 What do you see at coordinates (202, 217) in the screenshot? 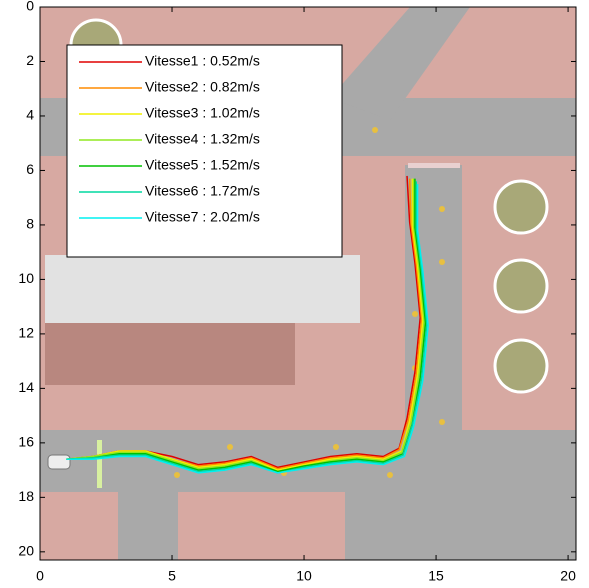
I see `legend-label: Vitesse7 : 2.02m/s` at bounding box center [202, 217].